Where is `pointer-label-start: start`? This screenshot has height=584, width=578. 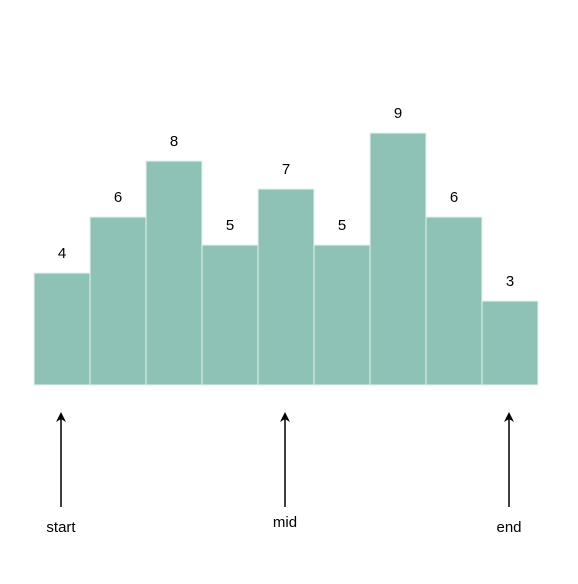
pointer-label-start: start is located at coordinates (61, 527).